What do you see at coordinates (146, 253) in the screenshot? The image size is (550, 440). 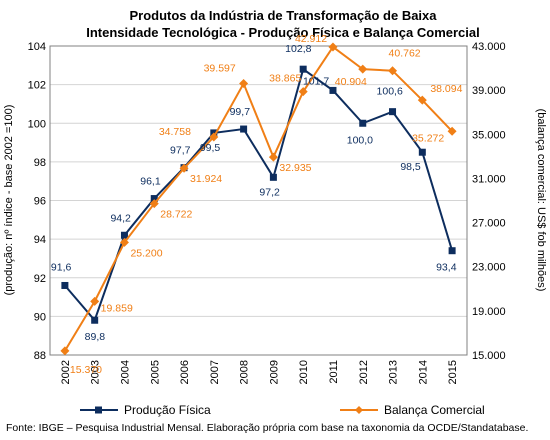 I see `data-label-balanca: 25.200` at bounding box center [146, 253].